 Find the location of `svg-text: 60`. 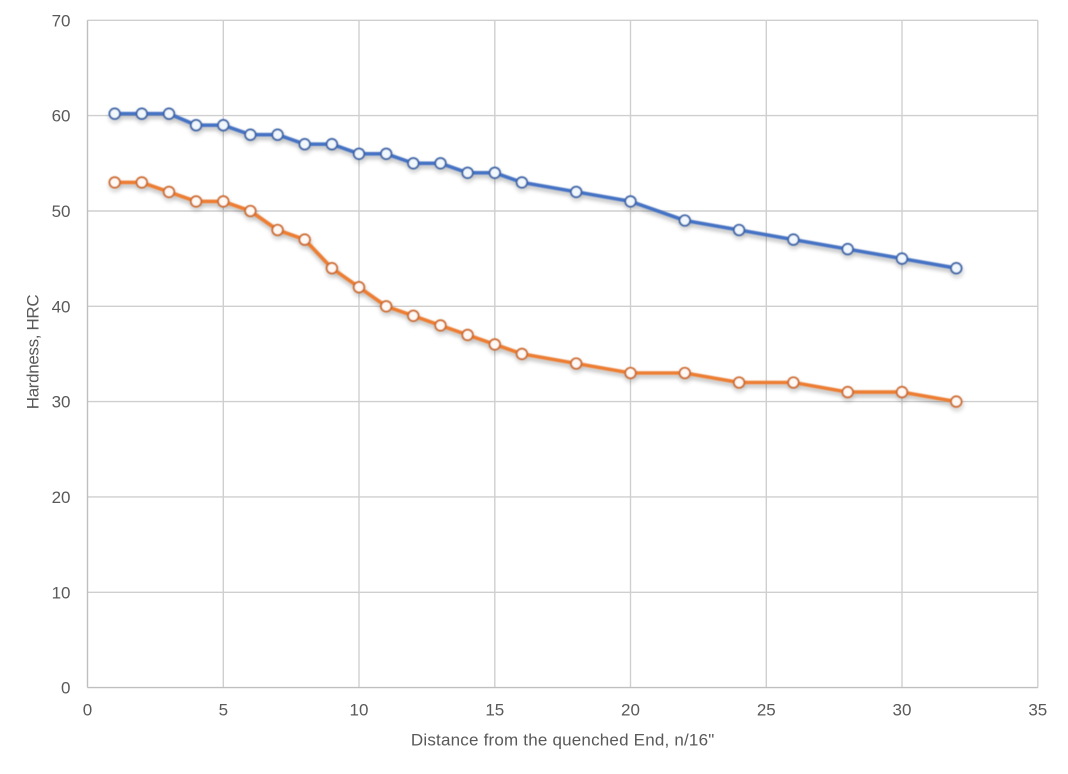

svg-text: 60 is located at coordinates (61, 116).